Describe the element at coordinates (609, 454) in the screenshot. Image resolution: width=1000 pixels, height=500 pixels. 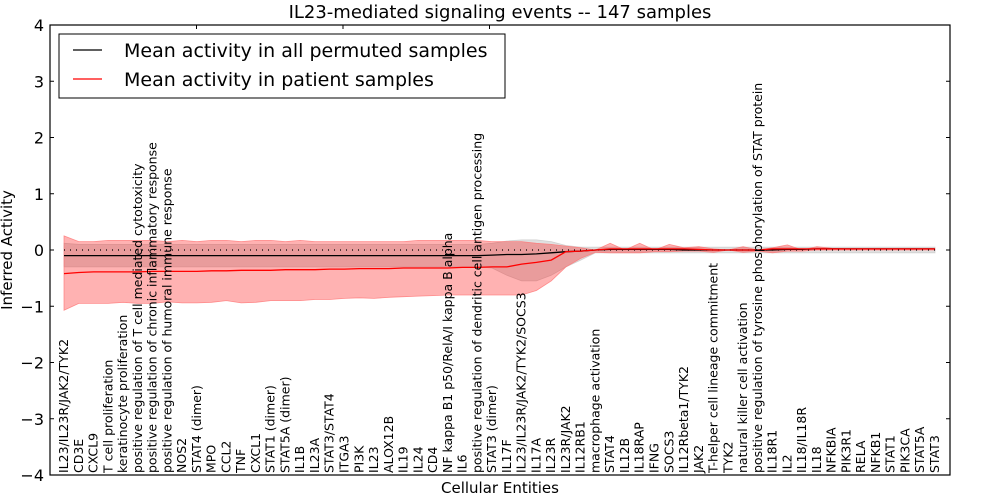
I see `category-label: STAT4` at that location.